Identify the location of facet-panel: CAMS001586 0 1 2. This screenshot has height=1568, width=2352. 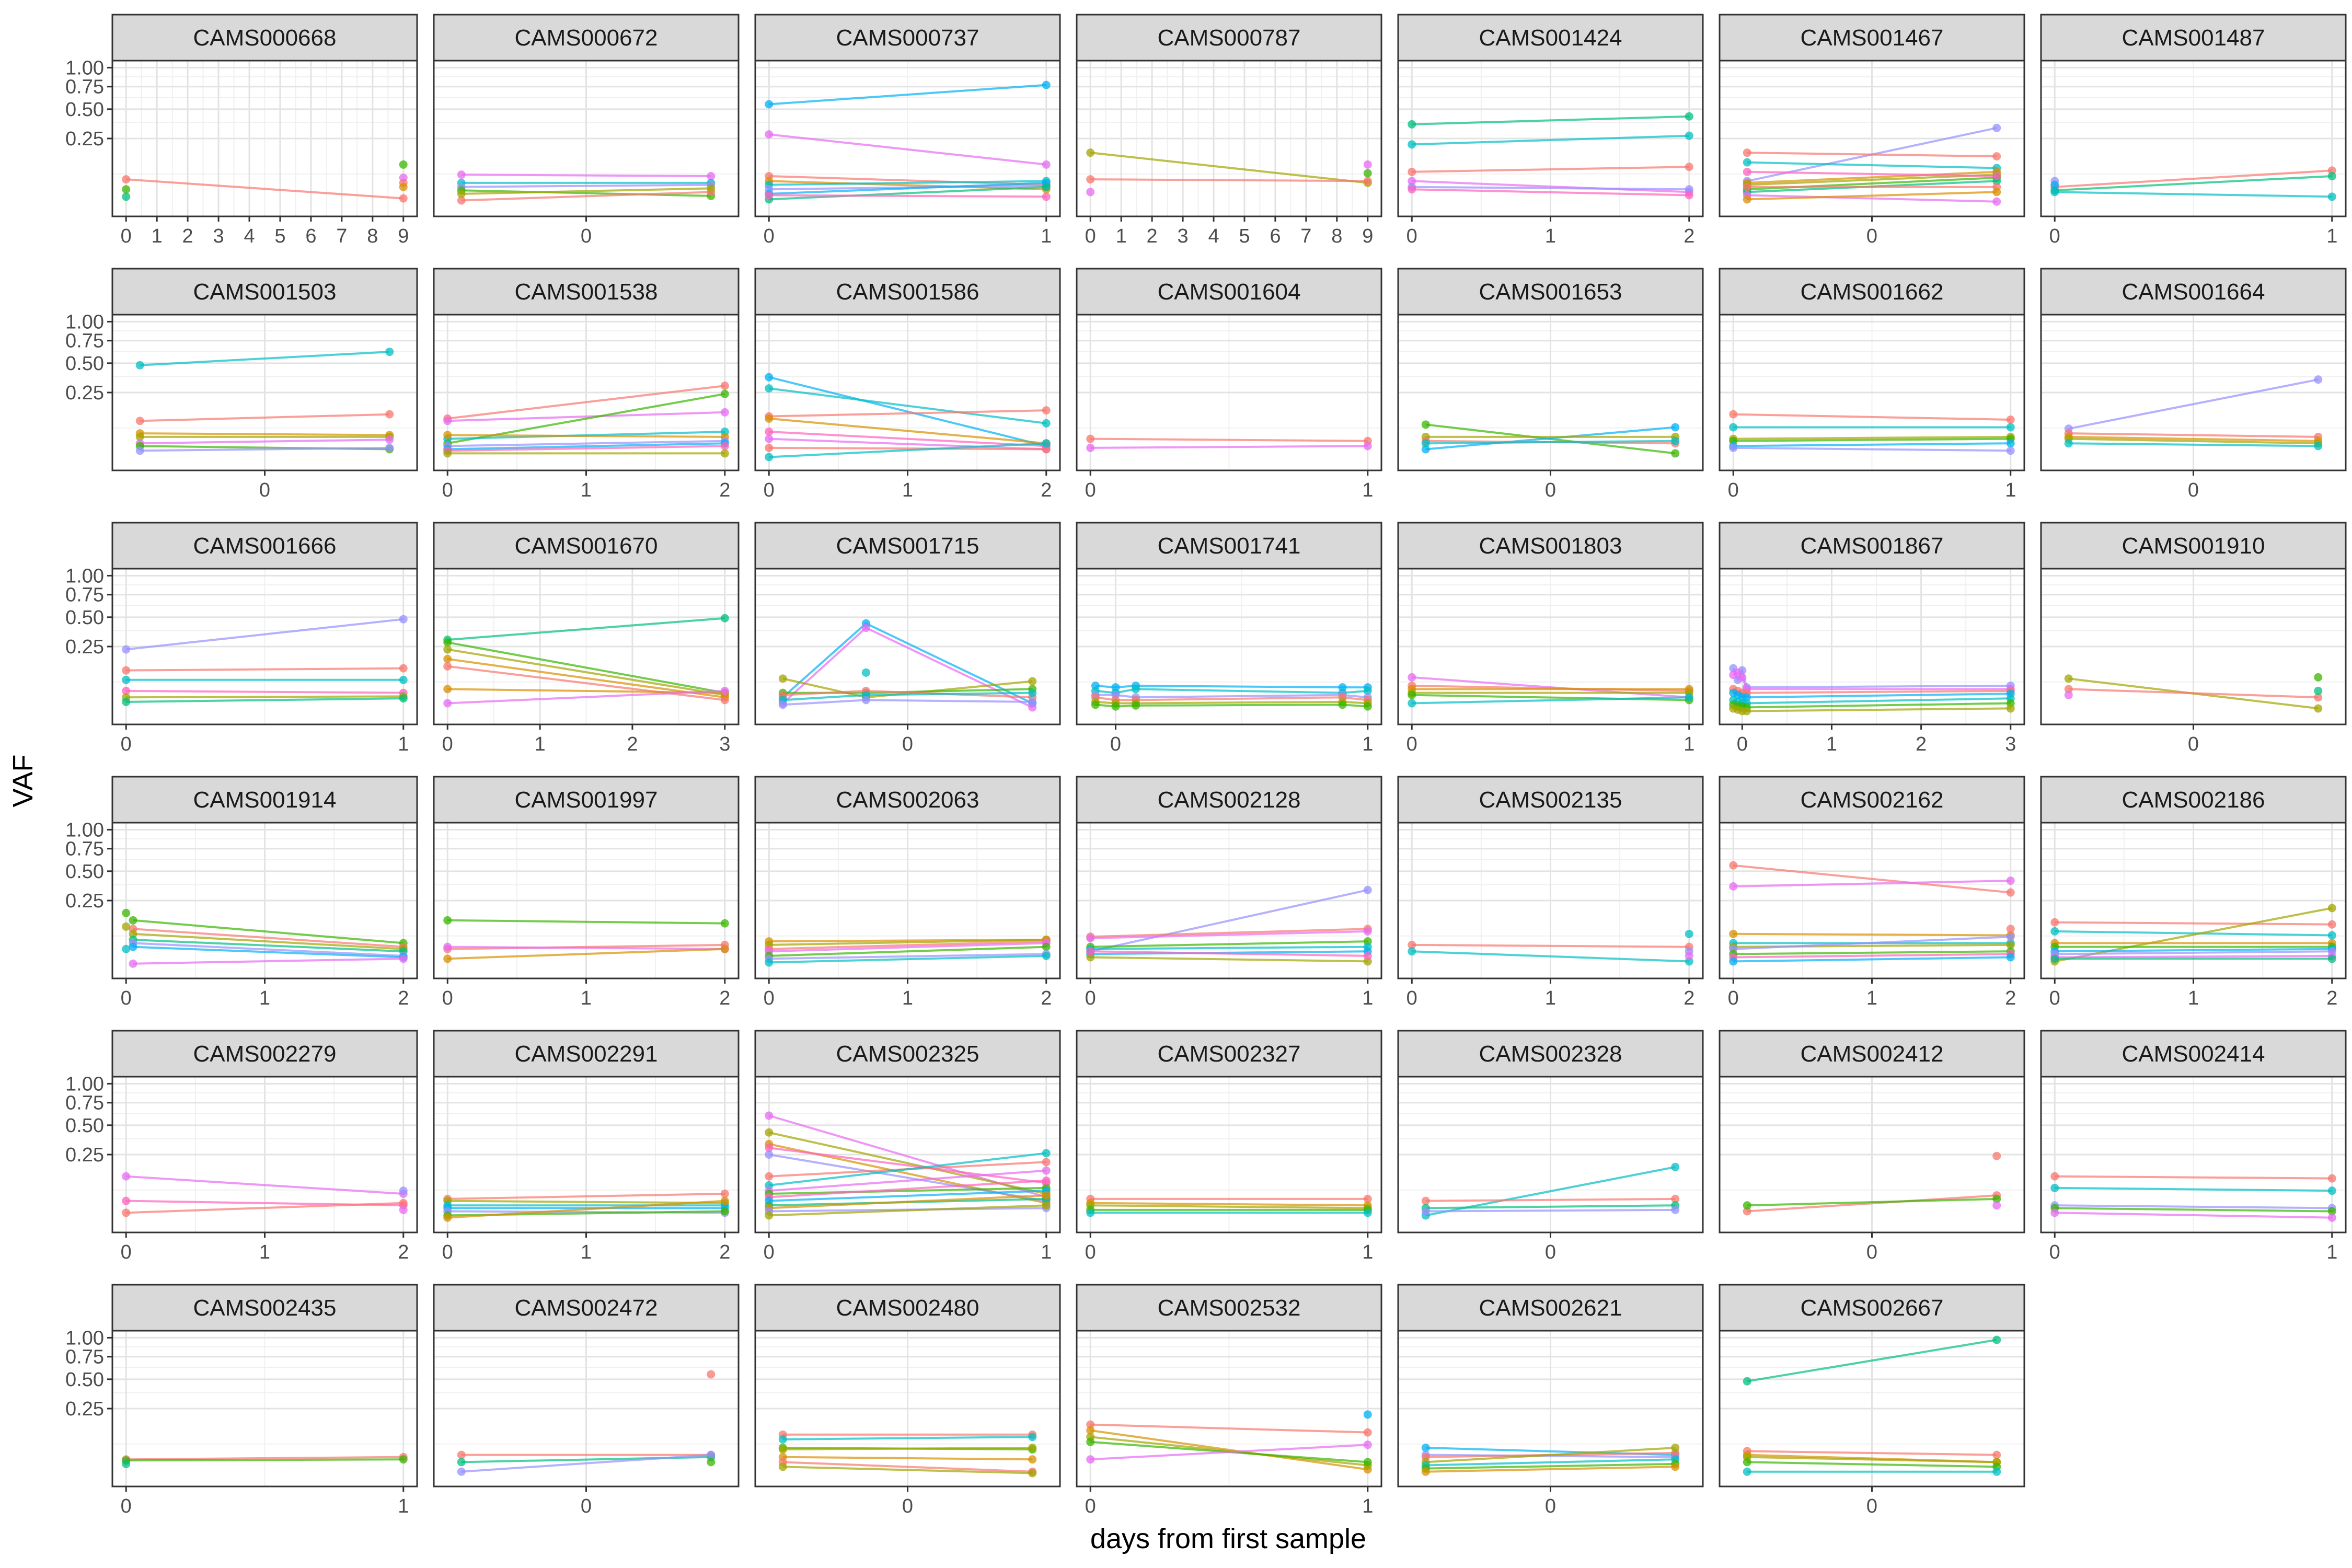
(907, 384).